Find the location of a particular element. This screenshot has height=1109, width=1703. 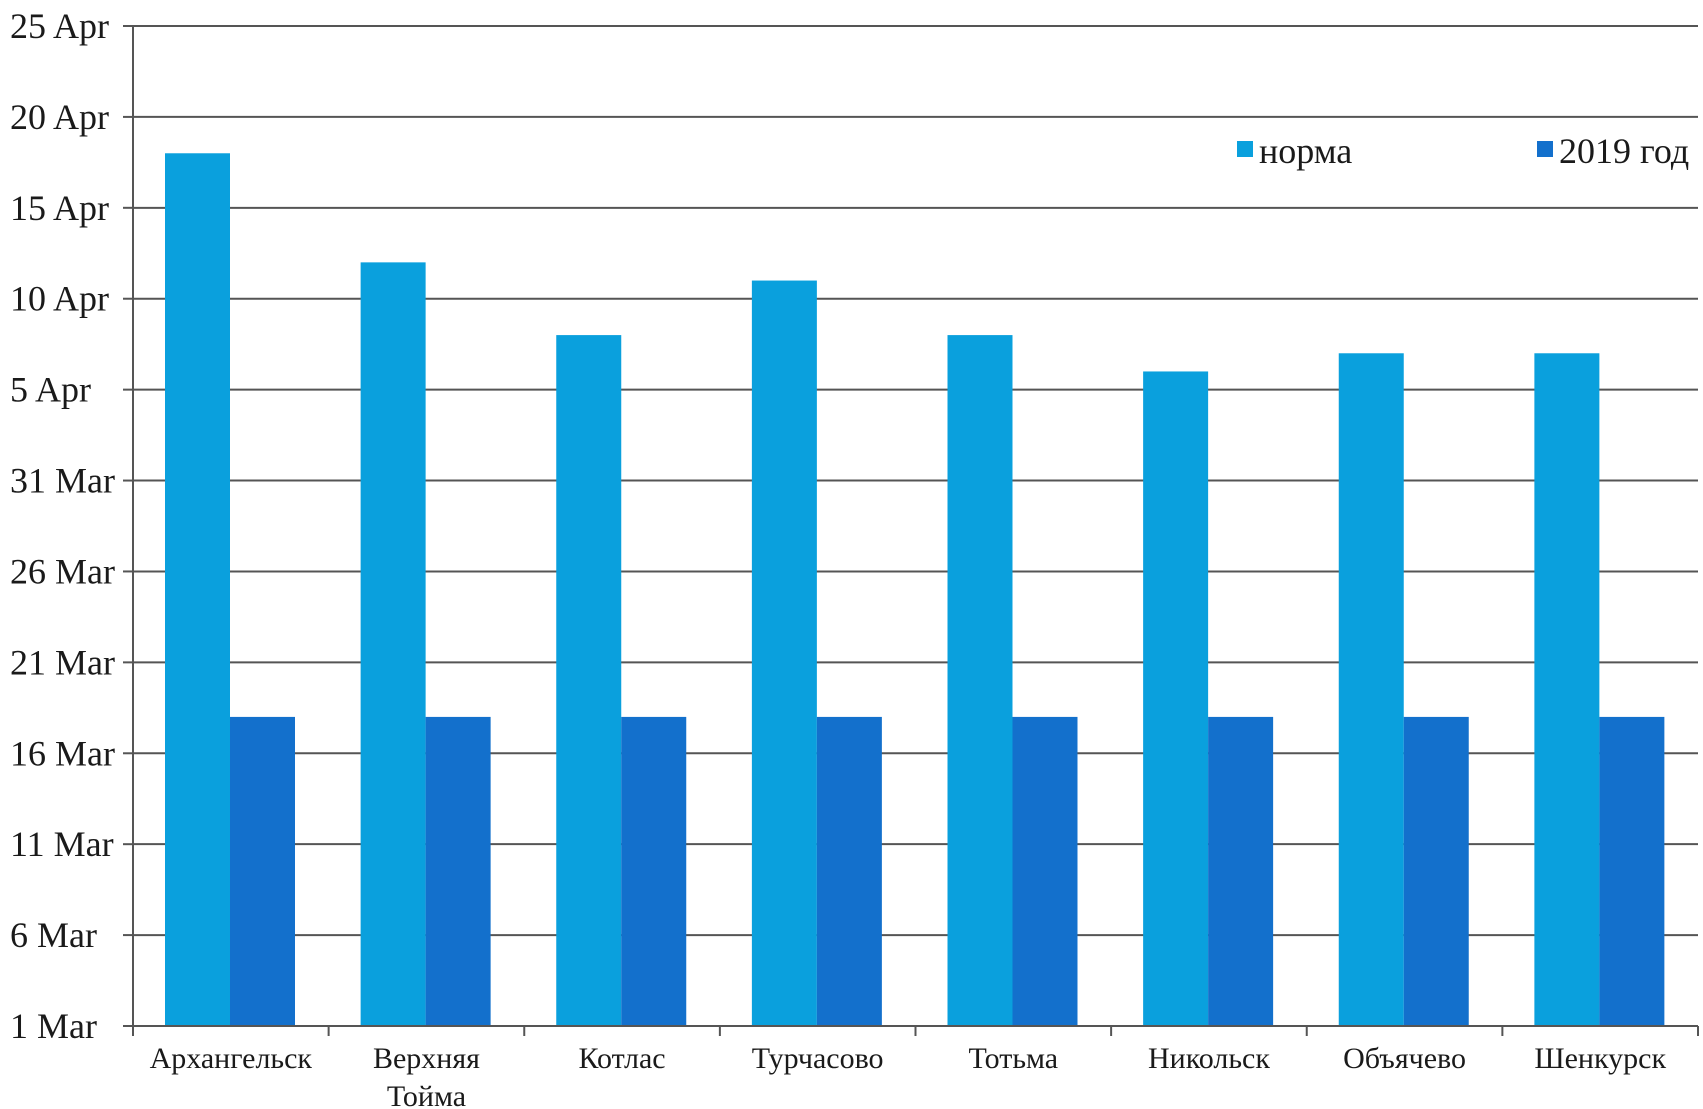

legend-label: 2019 год is located at coordinates (1624, 151).